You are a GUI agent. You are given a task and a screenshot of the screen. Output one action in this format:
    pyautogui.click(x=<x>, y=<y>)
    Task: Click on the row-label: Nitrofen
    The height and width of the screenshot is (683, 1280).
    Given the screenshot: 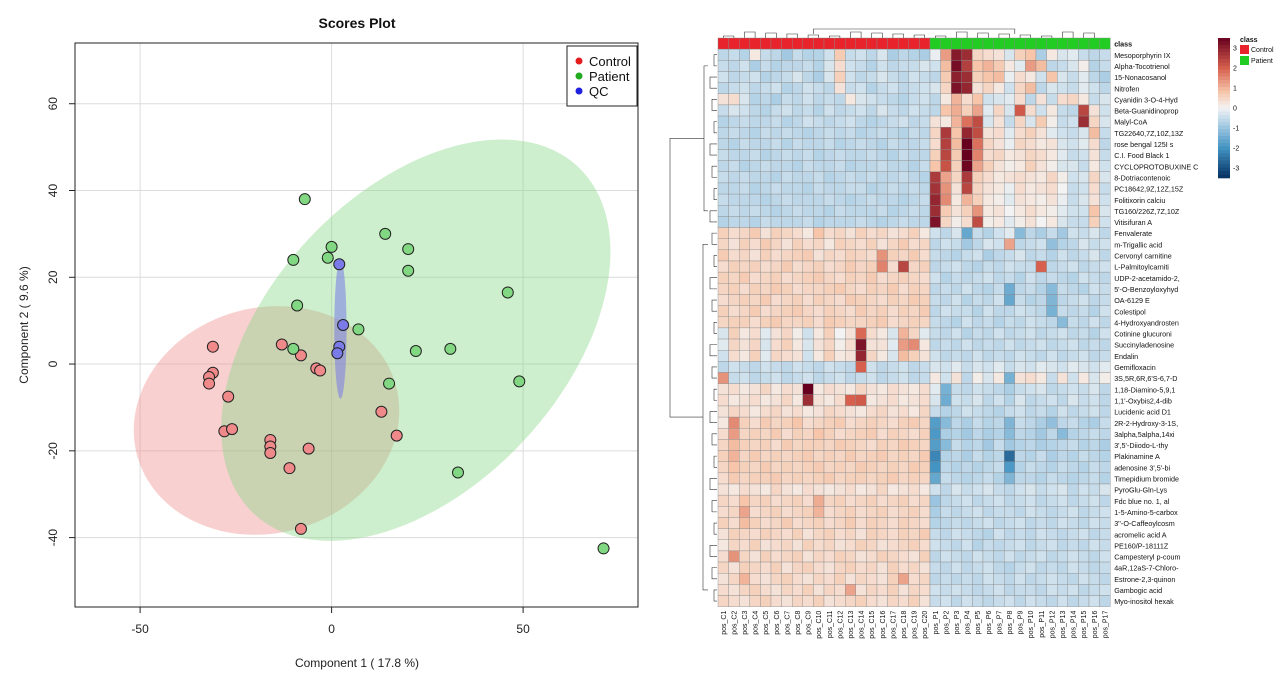 What is the action you would take?
    pyautogui.click(x=1126, y=88)
    